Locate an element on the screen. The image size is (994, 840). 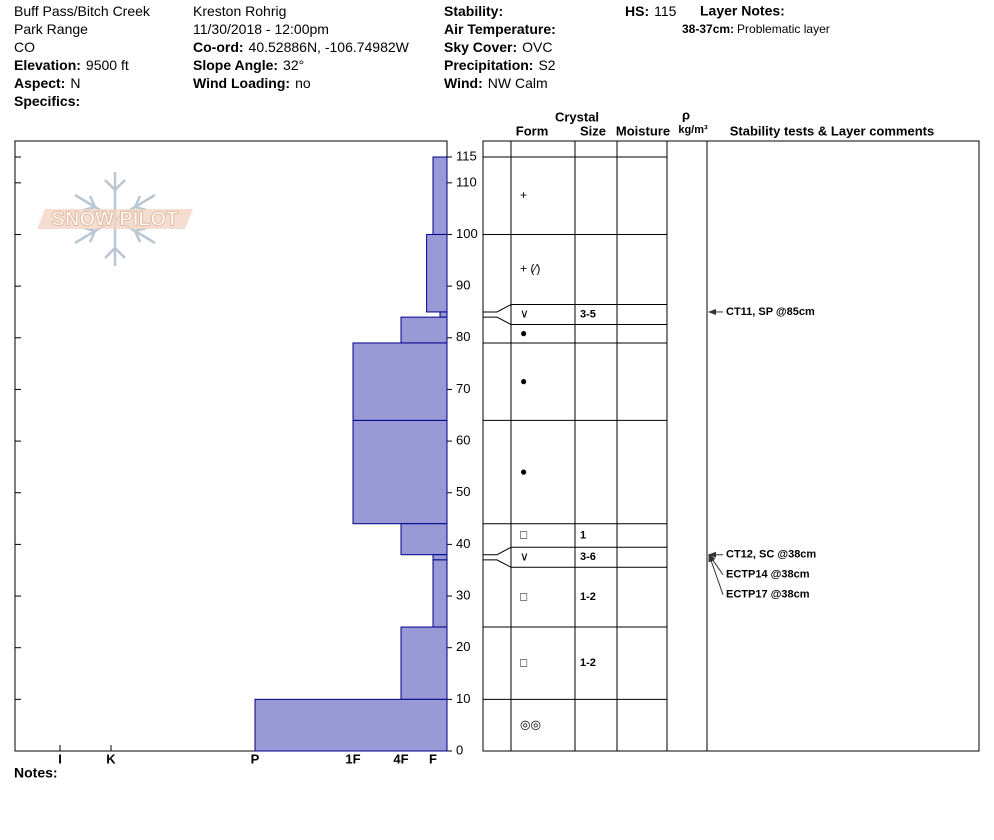
header-text: Park Range is located at coordinates (51, 29).